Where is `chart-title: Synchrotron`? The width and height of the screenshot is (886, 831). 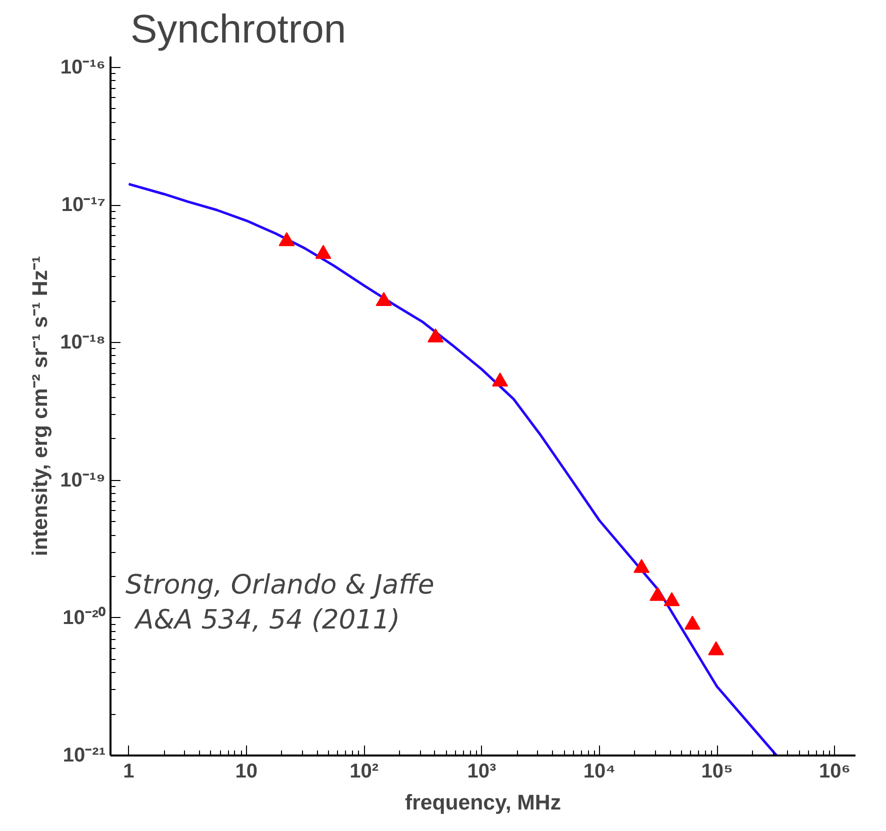
chart-title: Synchrotron is located at coordinates (238, 30).